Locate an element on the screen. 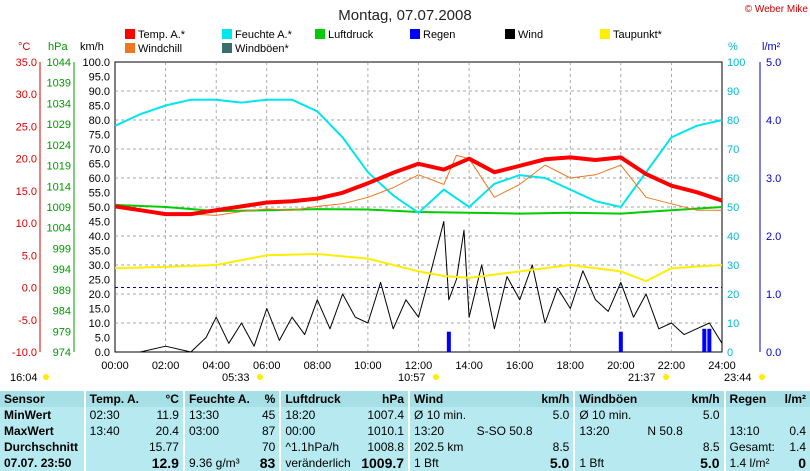 Image resolution: width=810 pixels, height=471 pixels. wind-tick: 45.0 is located at coordinates (99, 223).